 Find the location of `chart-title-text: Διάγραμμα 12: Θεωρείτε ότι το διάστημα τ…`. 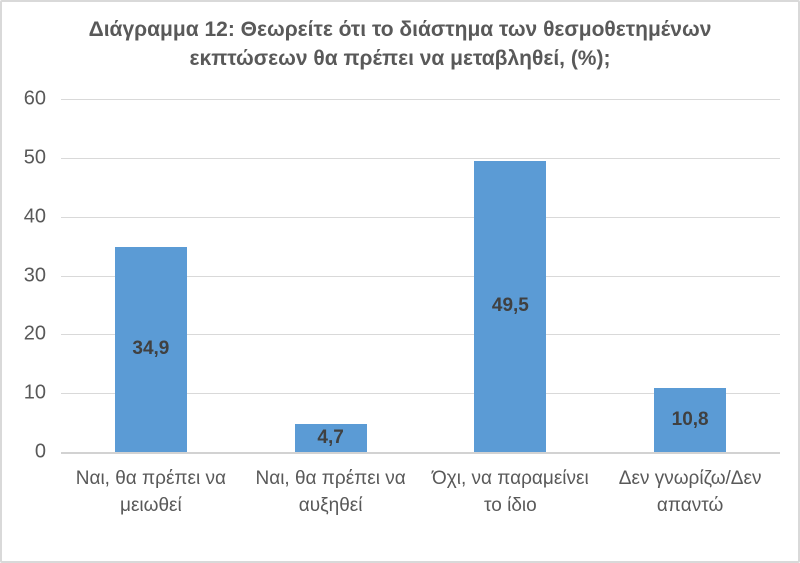

chart-title-text: Διάγραμμα 12: Θεωρείτε ότι το διάστημα τ… is located at coordinates (400, 44).